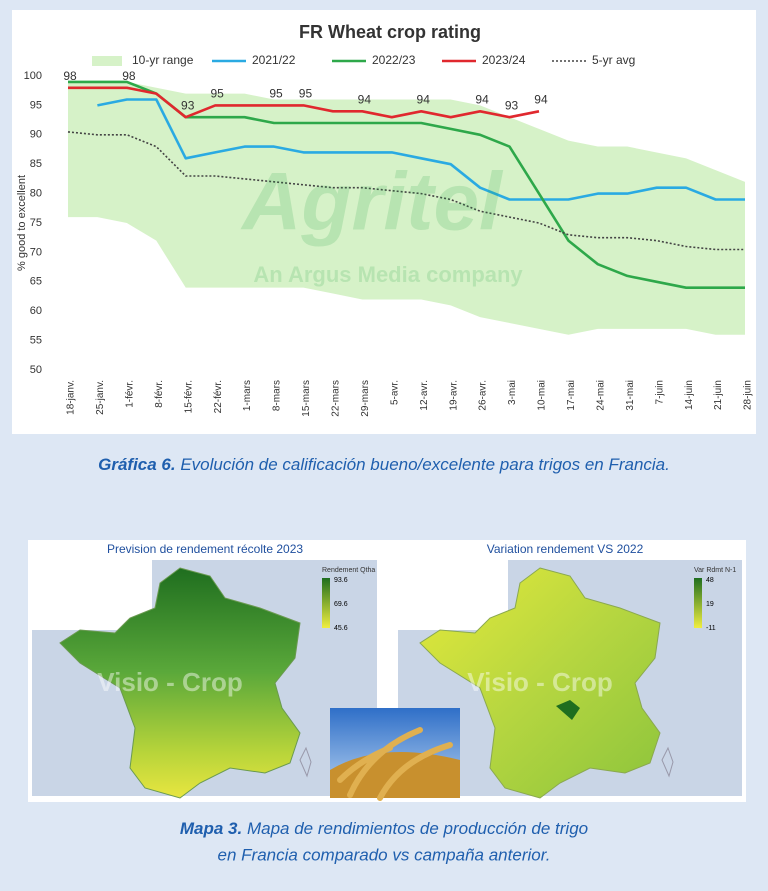  Describe the element at coordinates (348, 570) in the screenshot. I see `legend-title: Rendement Qtha` at that location.